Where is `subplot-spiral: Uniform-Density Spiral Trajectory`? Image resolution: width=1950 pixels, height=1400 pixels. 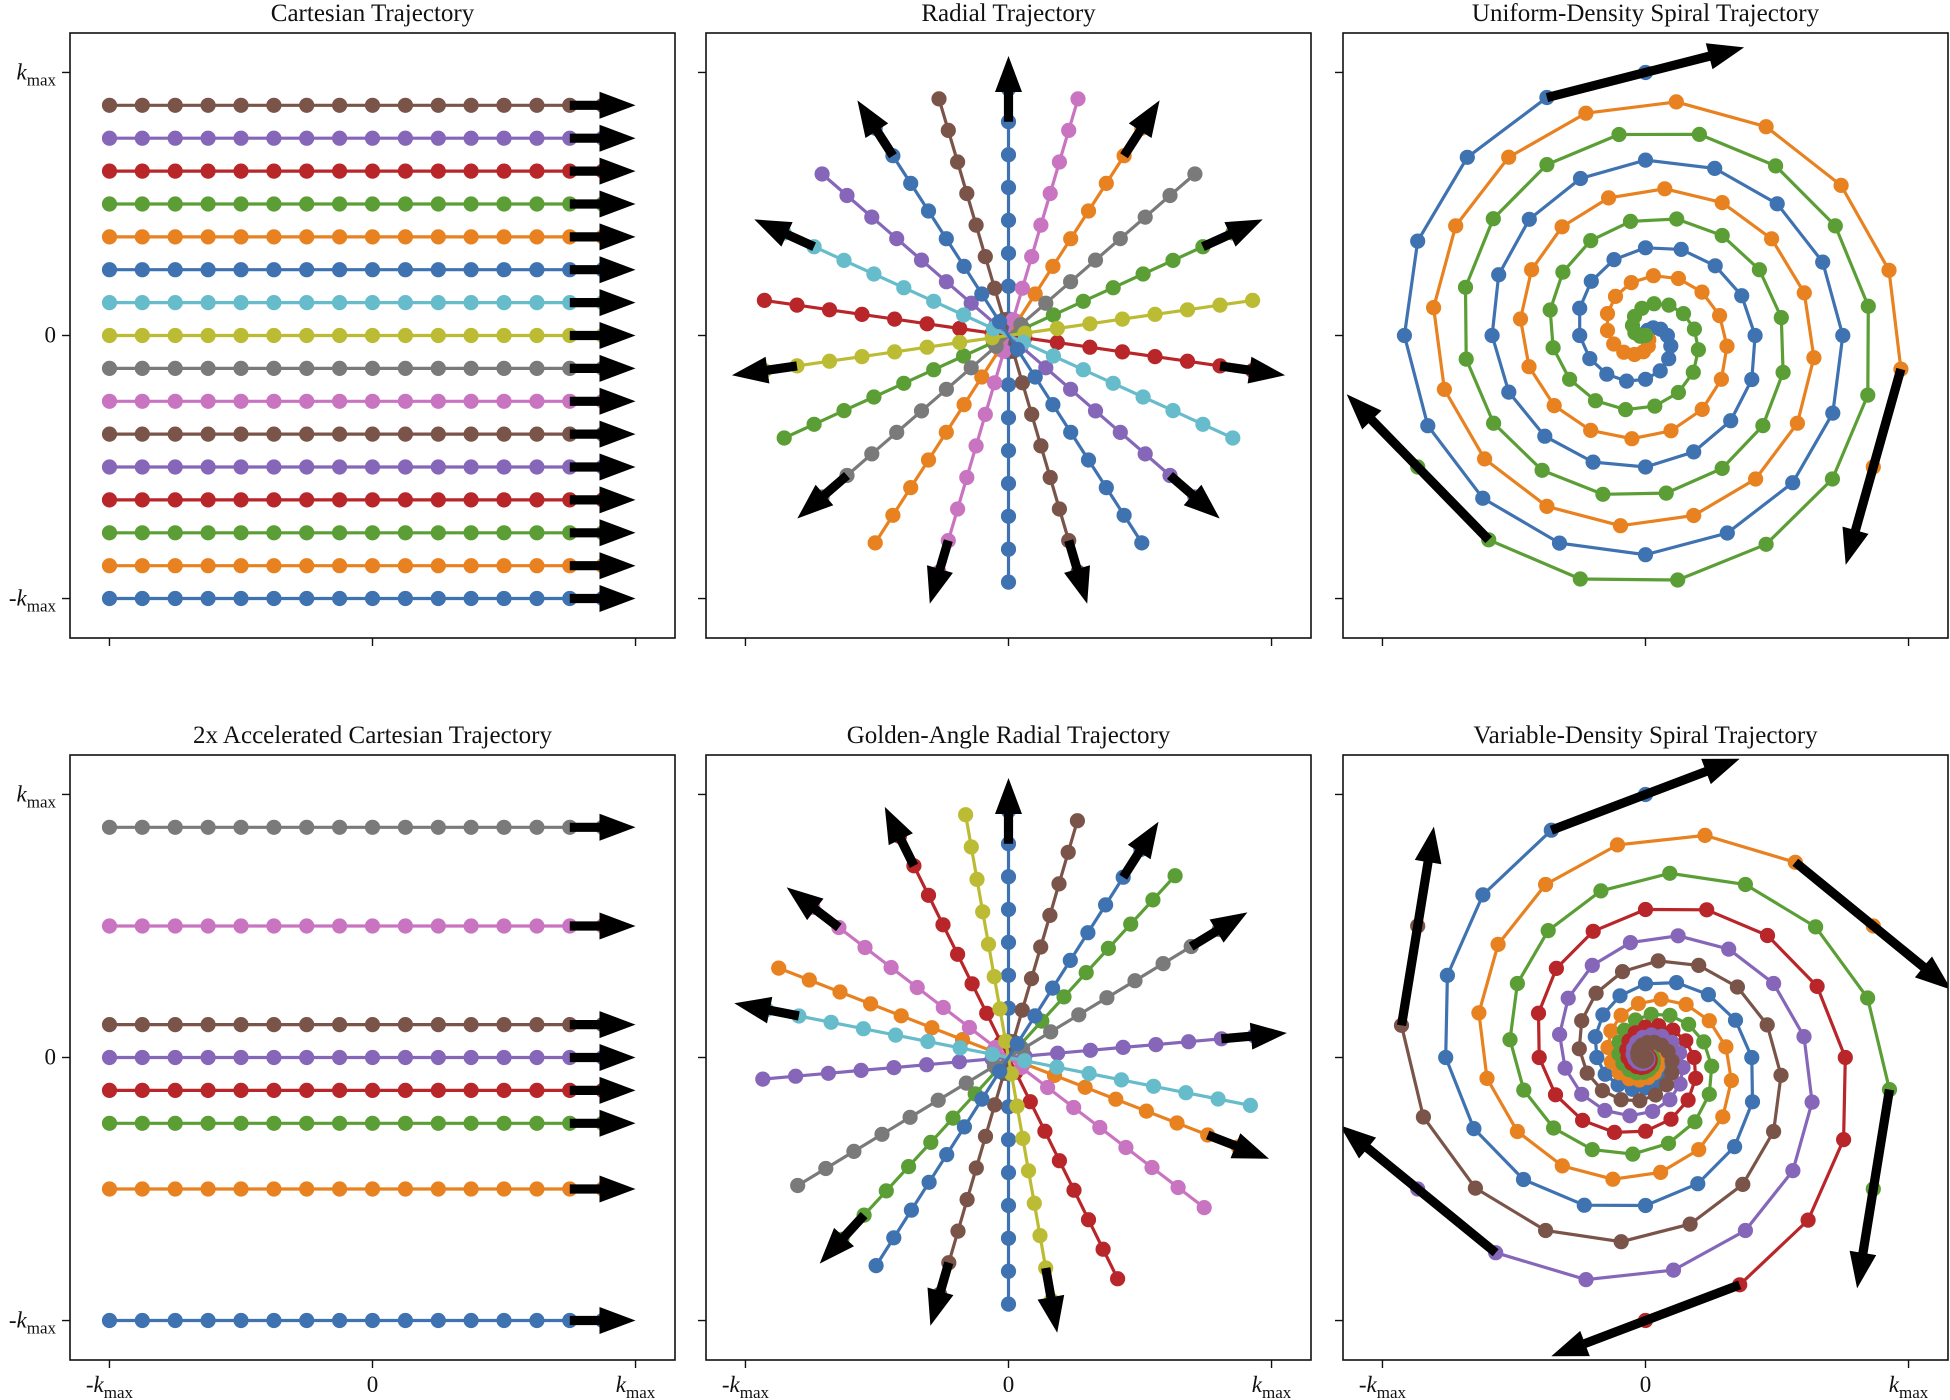
subplot-spiral: Uniform-Density Spiral Trajectory is located at coordinates (1642, 323).